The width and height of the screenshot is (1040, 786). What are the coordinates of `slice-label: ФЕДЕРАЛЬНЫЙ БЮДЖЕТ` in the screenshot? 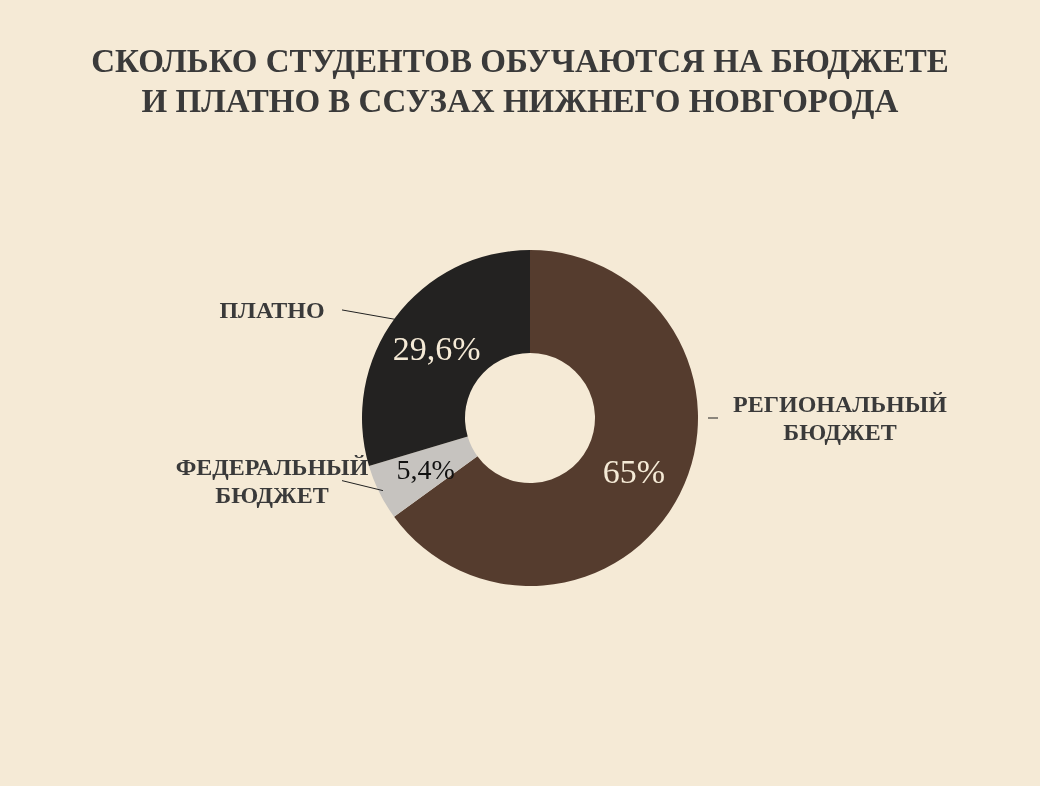 It's located at (272, 481).